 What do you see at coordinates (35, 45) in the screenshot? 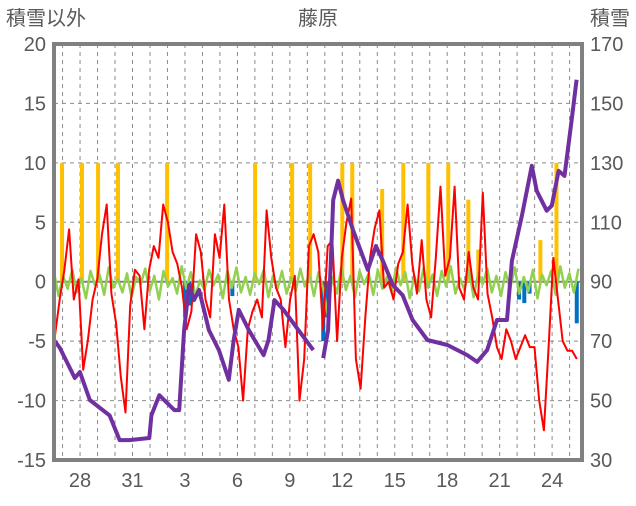
I see `left-tick-label: 20` at bounding box center [35, 45].